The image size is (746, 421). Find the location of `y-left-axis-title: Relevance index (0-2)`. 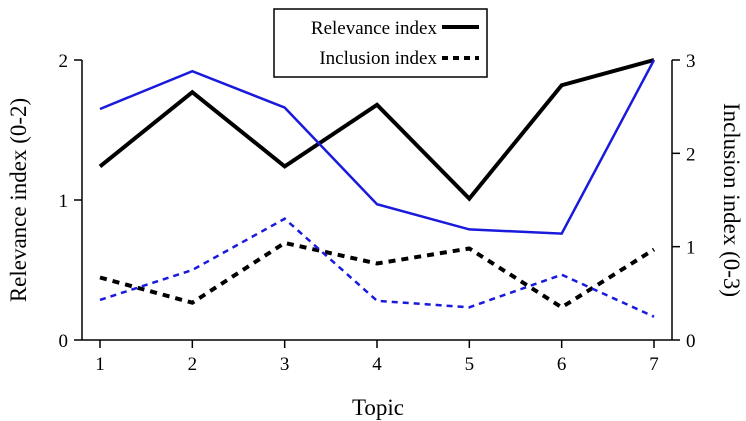

y-left-axis-title: Relevance index (0-2) is located at coordinates (18, 200).